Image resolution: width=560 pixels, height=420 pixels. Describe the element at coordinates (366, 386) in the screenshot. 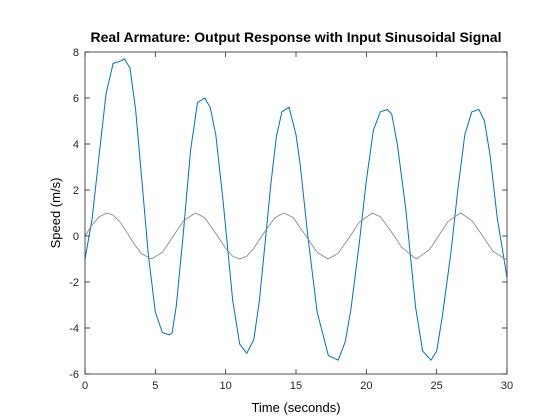

I see `x-tick-label: 20` at that location.